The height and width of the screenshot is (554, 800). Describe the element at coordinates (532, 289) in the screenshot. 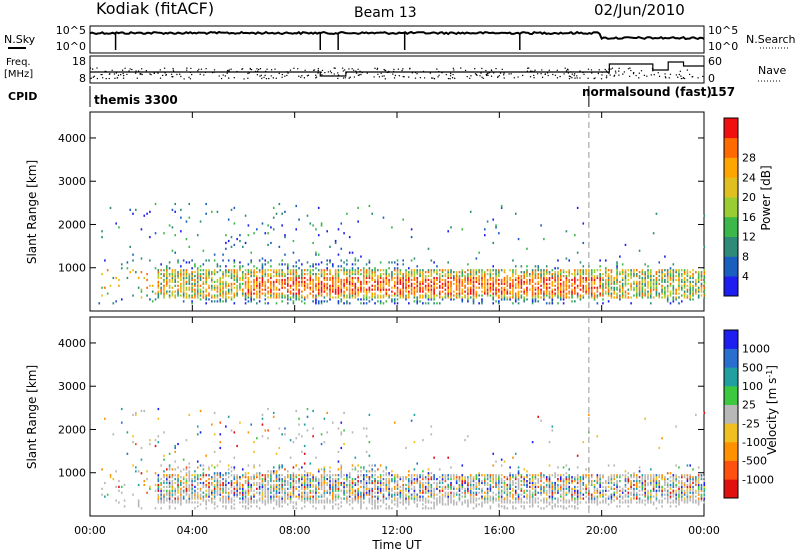

I see `echo-1950` at that location.